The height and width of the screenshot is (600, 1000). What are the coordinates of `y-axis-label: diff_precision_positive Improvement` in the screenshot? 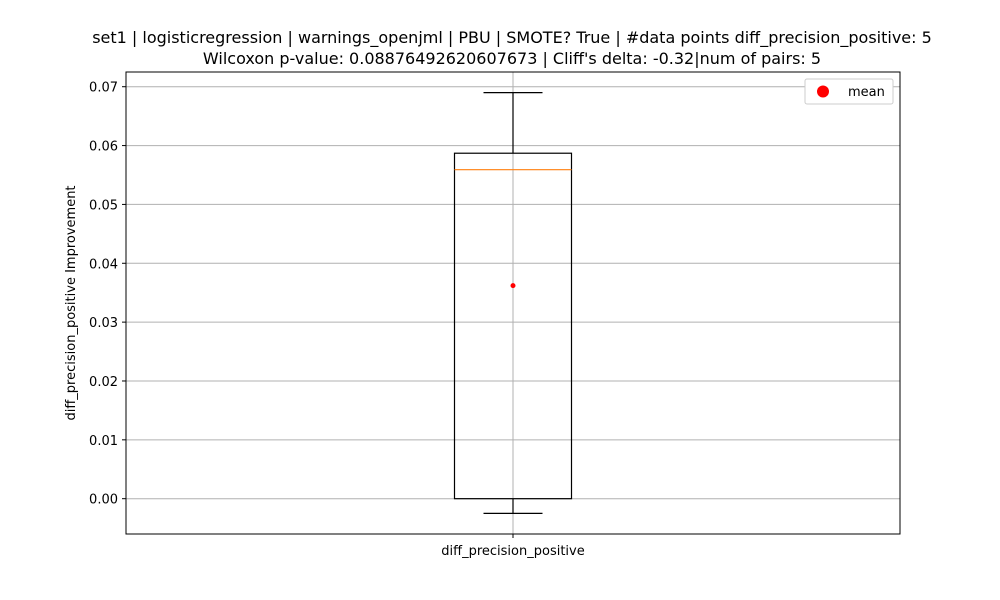 It's located at (71, 302).